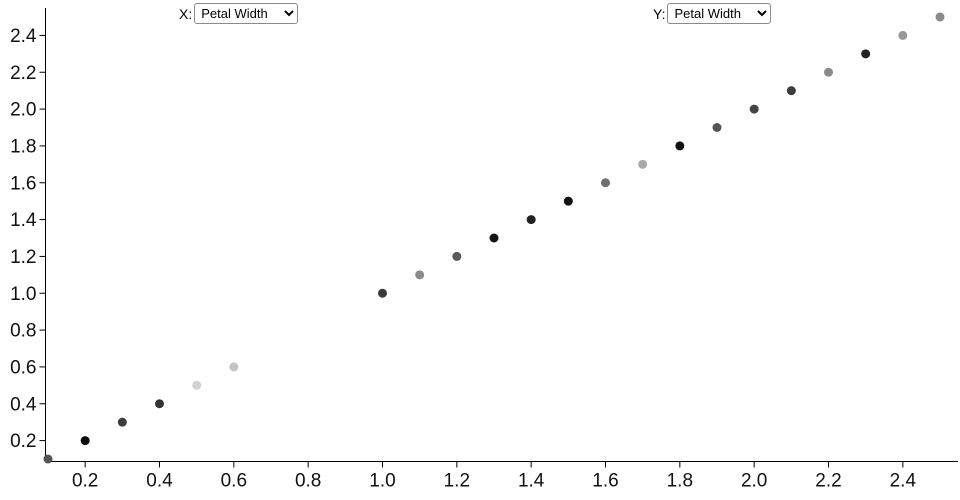 This screenshot has height=500, width=960. What do you see at coordinates (23, 36) in the screenshot?
I see `y-tick-label: 2.4` at bounding box center [23, 36].